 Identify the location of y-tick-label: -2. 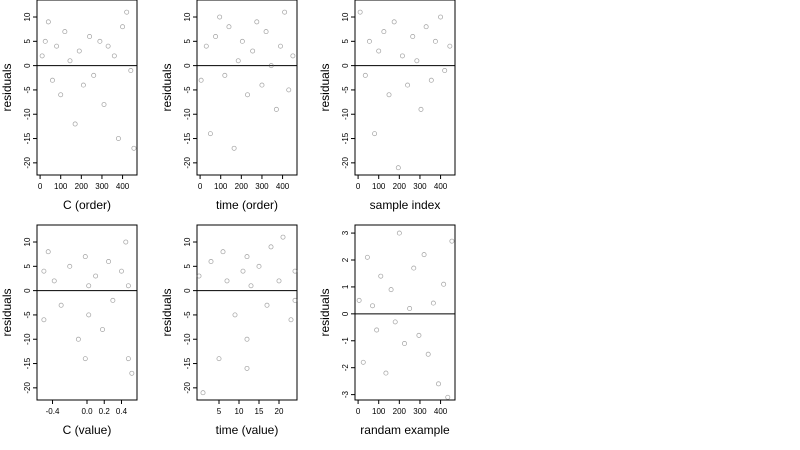
(345, 368).